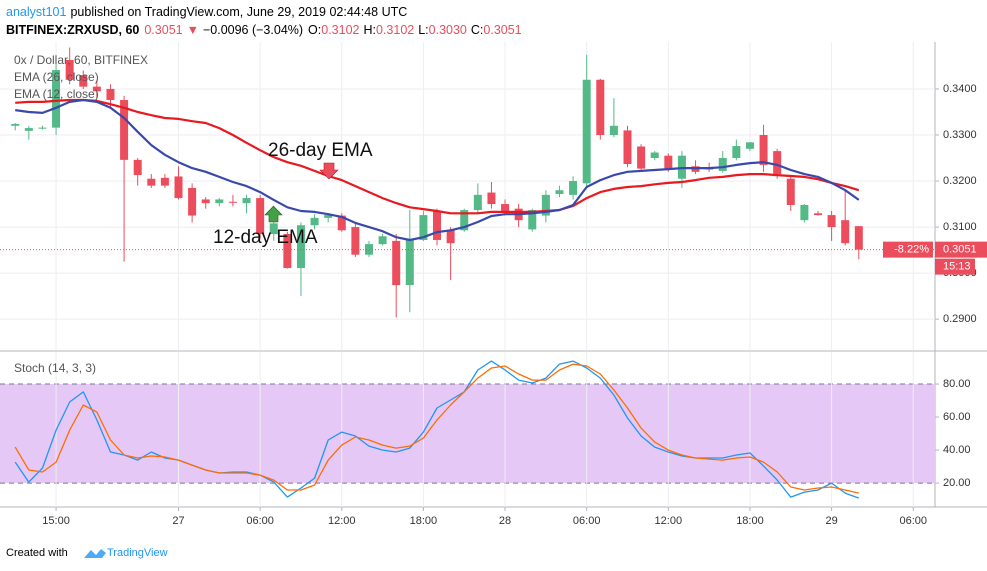  Describe the element at coordinates (957, 384) in the screenshot. I see `y-tick-label: 80.00` at that location.